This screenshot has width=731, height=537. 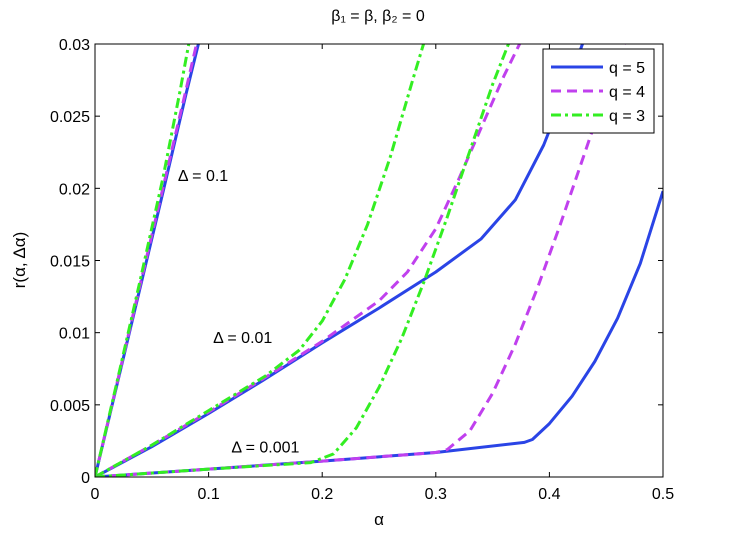 I want to click on x-axis-label: α, so click(x=379, y=519).